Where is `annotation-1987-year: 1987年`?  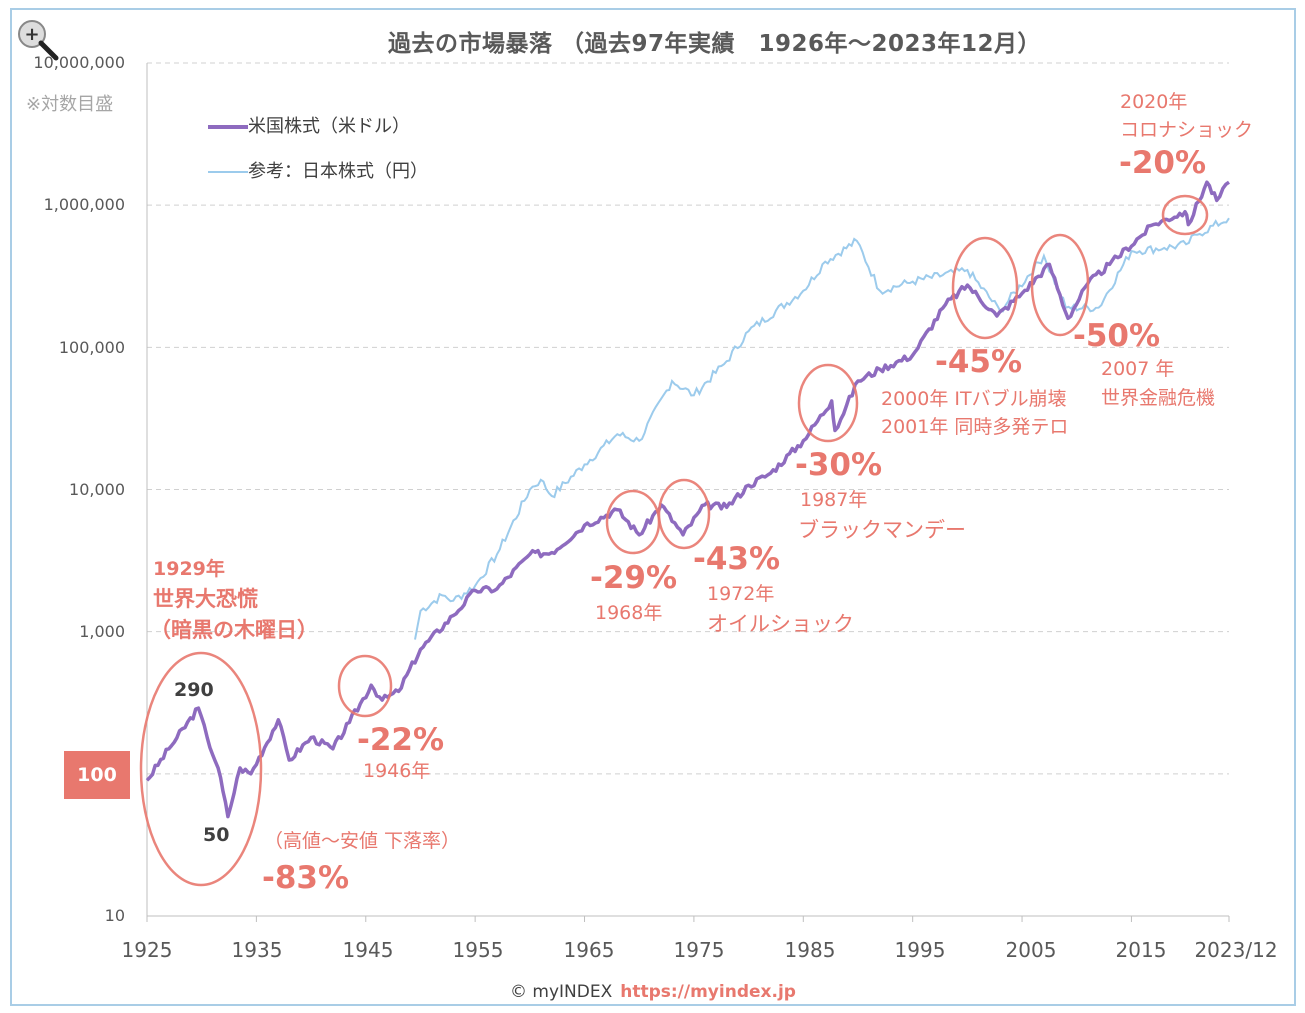 annotation-1987-year: 1987年 is located at coordinates (834, 500).